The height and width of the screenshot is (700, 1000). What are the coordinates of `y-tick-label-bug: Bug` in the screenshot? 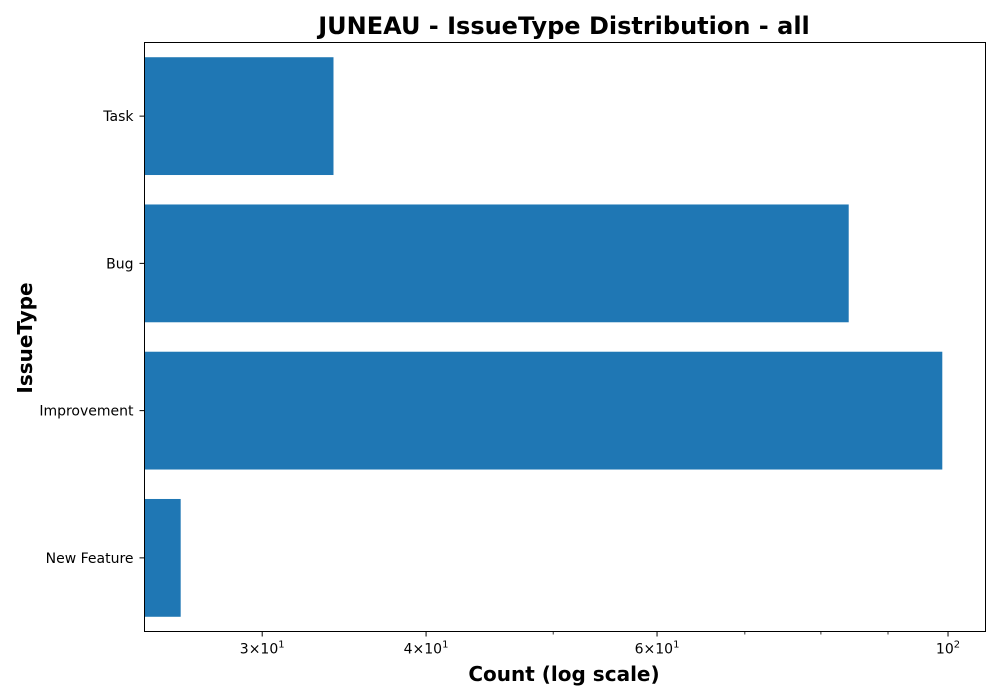 It's located at (119, 264).